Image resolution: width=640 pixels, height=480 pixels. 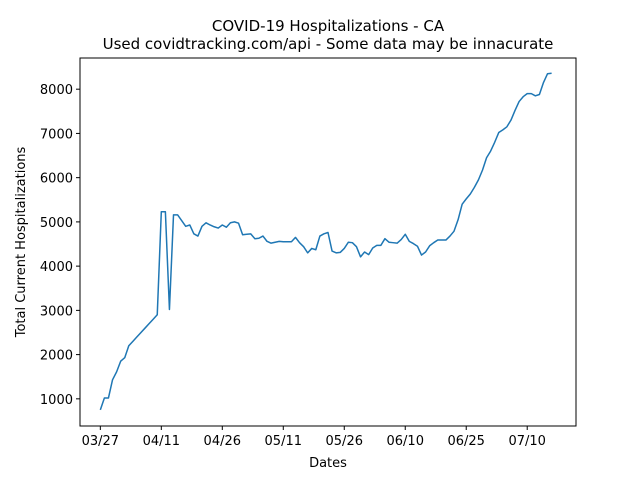 What do you see at coordinates (56, 356) in the screenshot?
I see `y-tick-label: 2000` at bounding box center [56, 356].